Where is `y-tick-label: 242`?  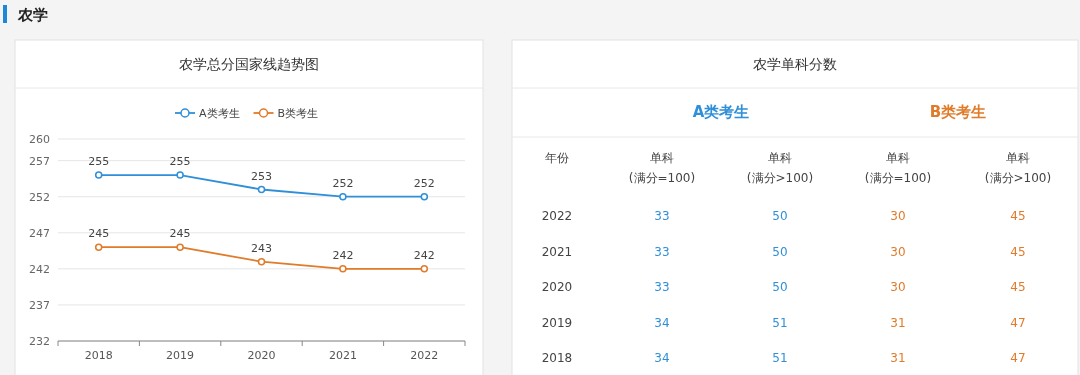
y-tick-label: 242 is located at coordinates (39, 269).